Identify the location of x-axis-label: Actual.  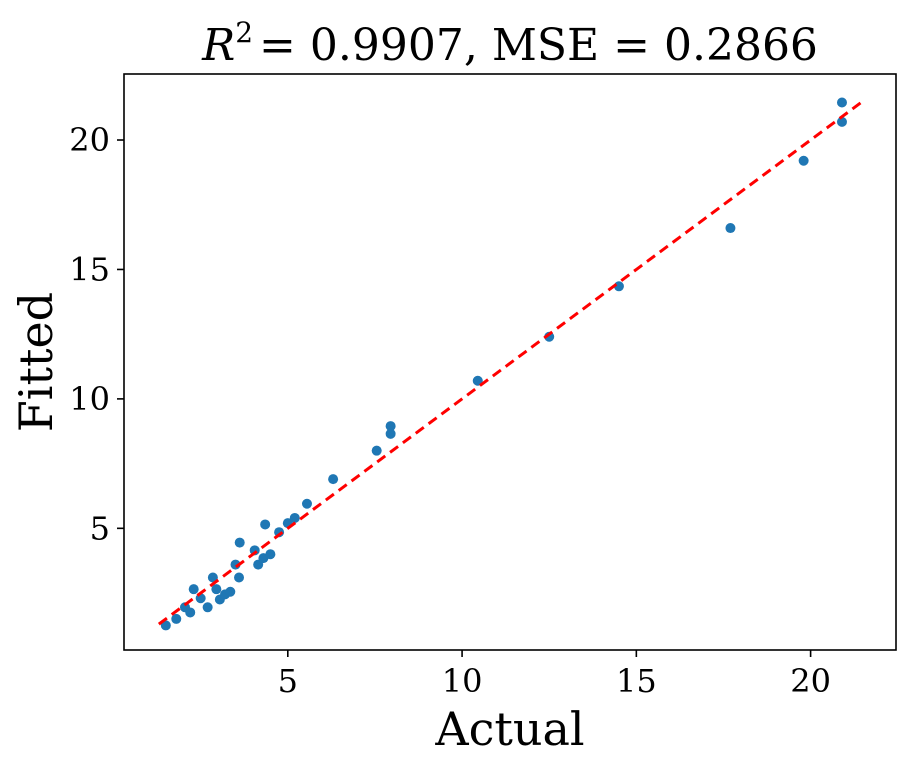
(509, 729).